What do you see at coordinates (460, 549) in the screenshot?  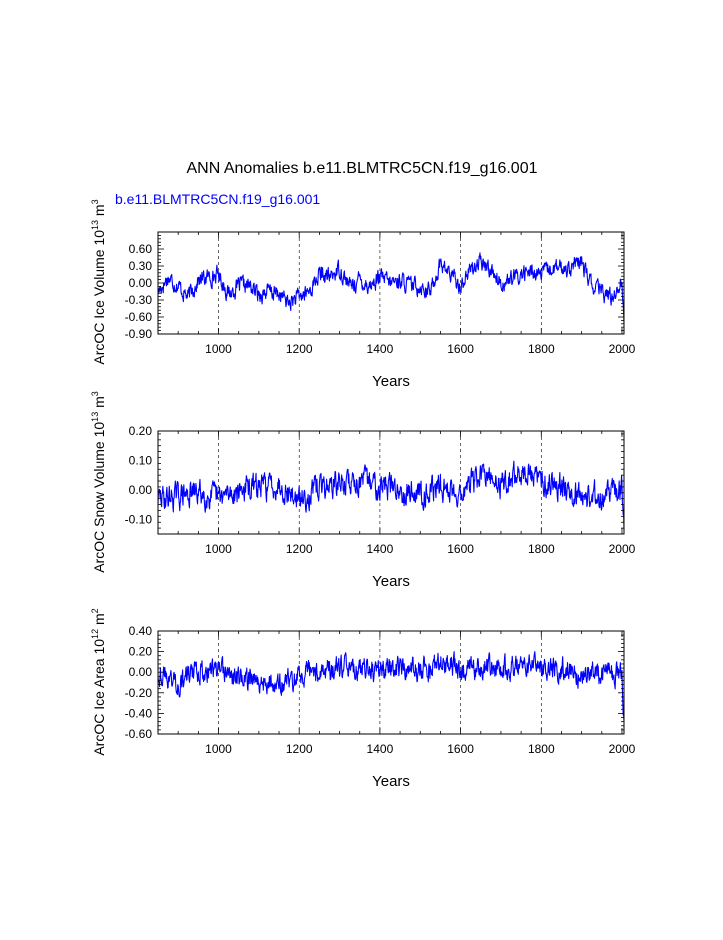 I see `snow-volume-xtick-label: 1600` at bounding box center [460, 549].